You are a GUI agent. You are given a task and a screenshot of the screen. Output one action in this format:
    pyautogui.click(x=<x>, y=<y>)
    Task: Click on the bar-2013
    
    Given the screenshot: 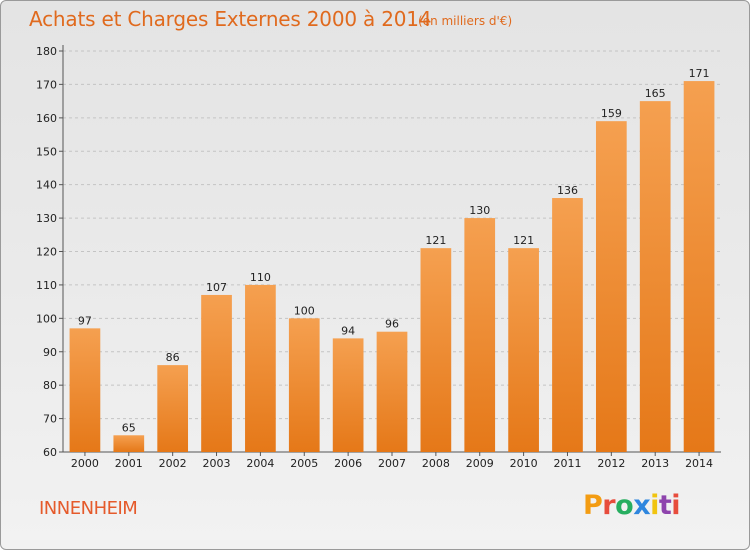 What is the action you would take?
    pyautogui.click(x=655, y=276)
    